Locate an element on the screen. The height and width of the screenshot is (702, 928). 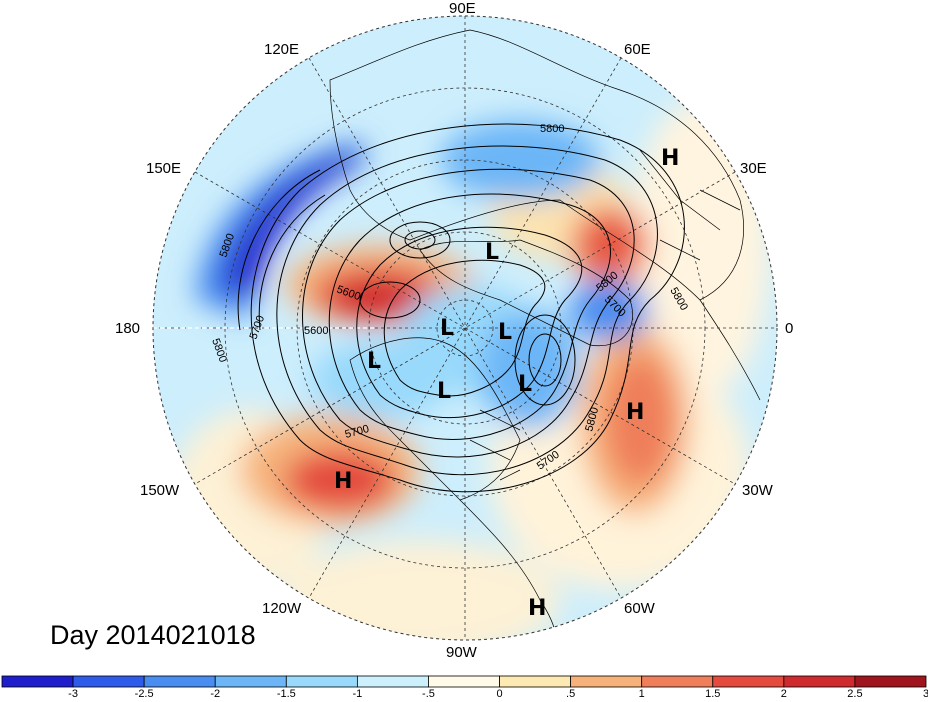
contour-label: 5800 is located at coordinates (552, 129).